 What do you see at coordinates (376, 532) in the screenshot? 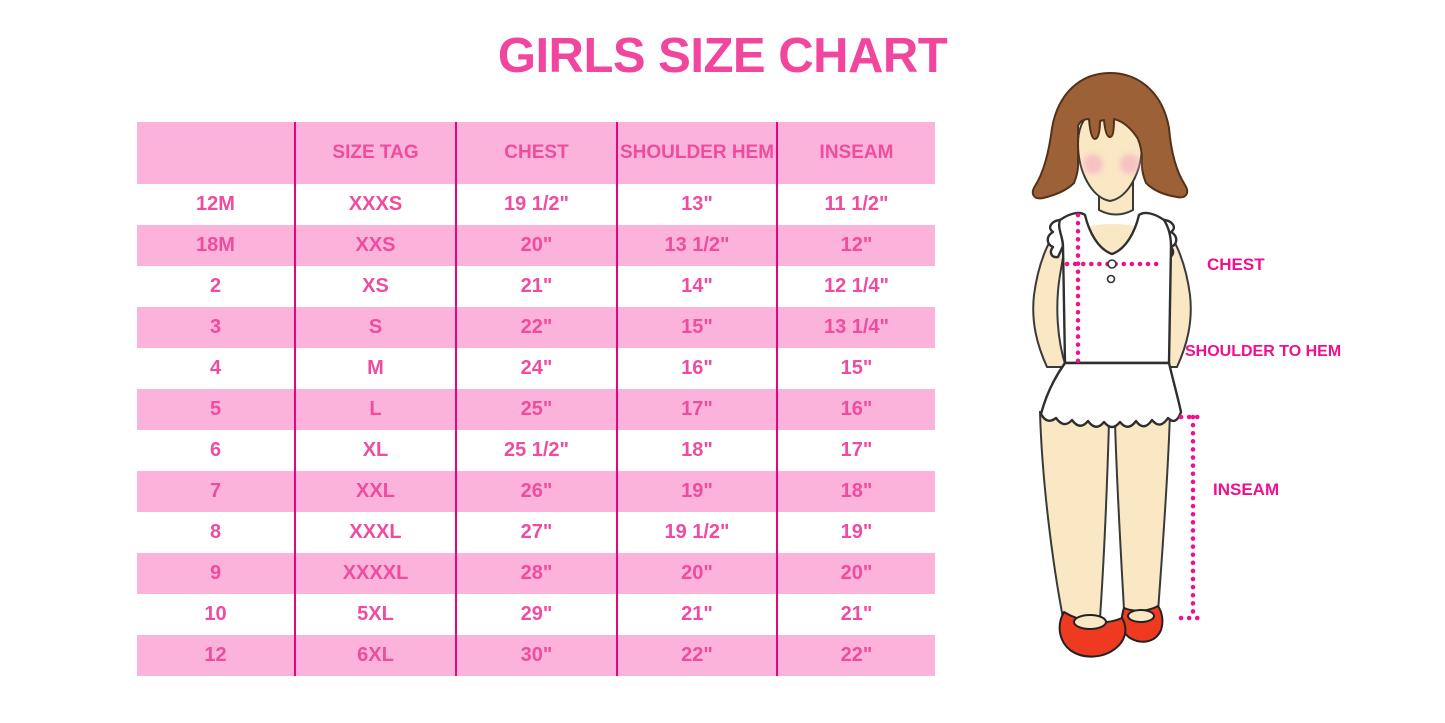
I see `table-cell: XXXL` at bounding box center [376, 532].